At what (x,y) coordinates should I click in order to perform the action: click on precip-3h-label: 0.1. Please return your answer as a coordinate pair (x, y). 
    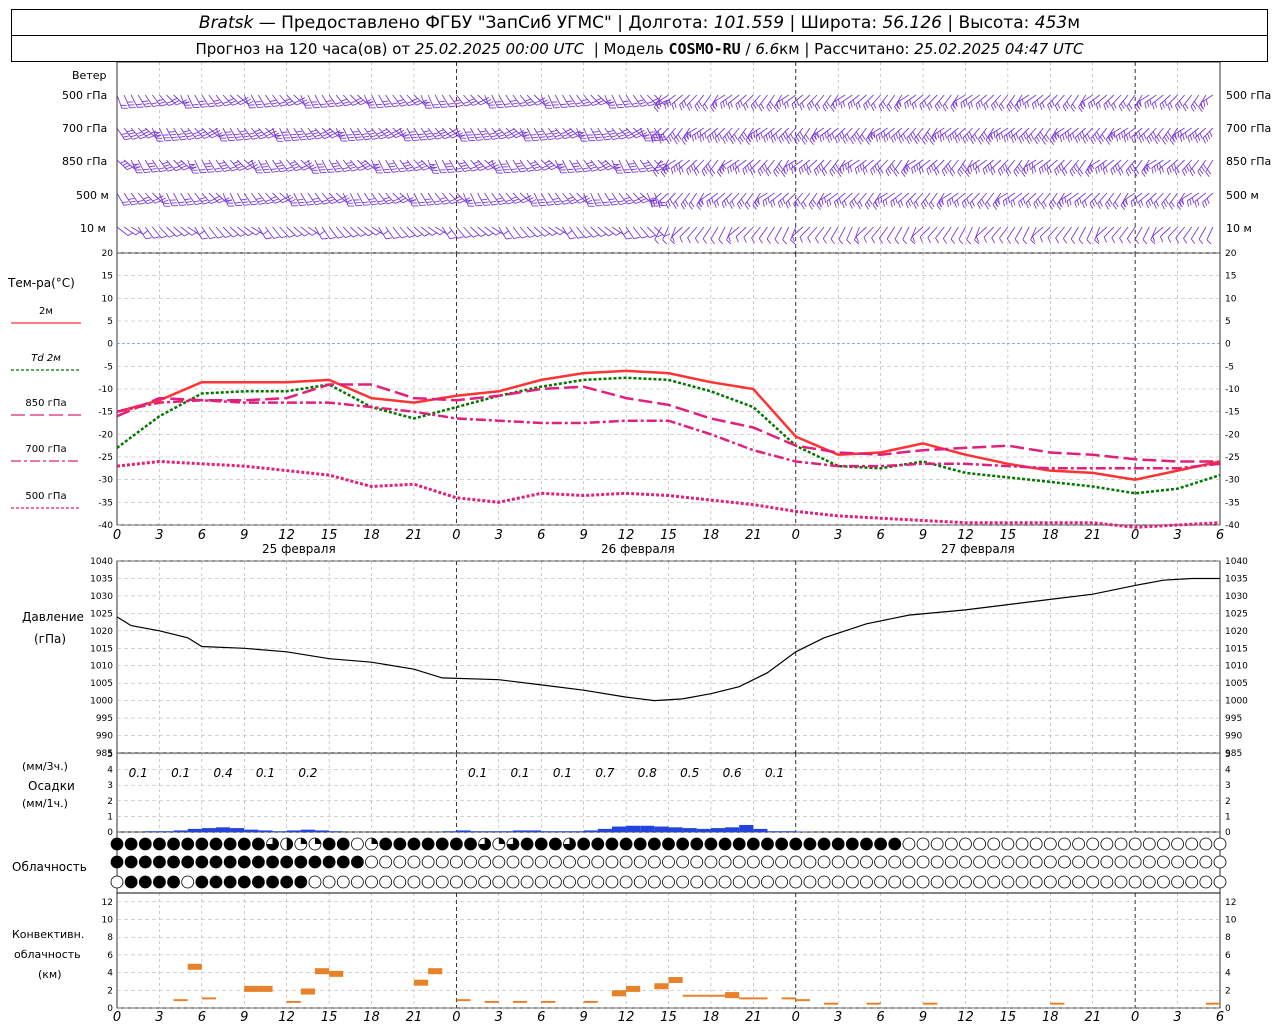
    Looking at the image, I should click on (180, 773).